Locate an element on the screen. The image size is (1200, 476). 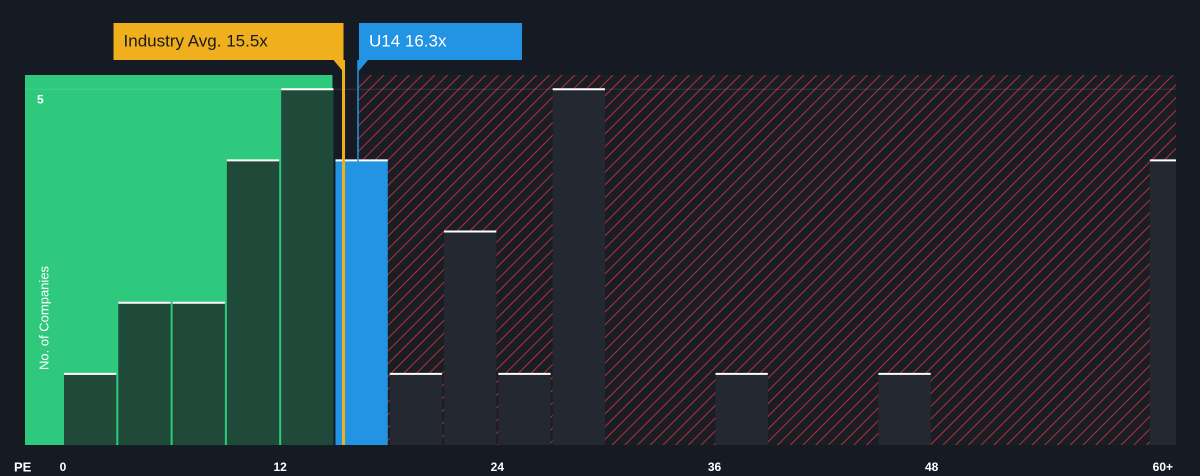
annotation-label: Industry Avg. 15.5x is located at coordinates (196, 40).